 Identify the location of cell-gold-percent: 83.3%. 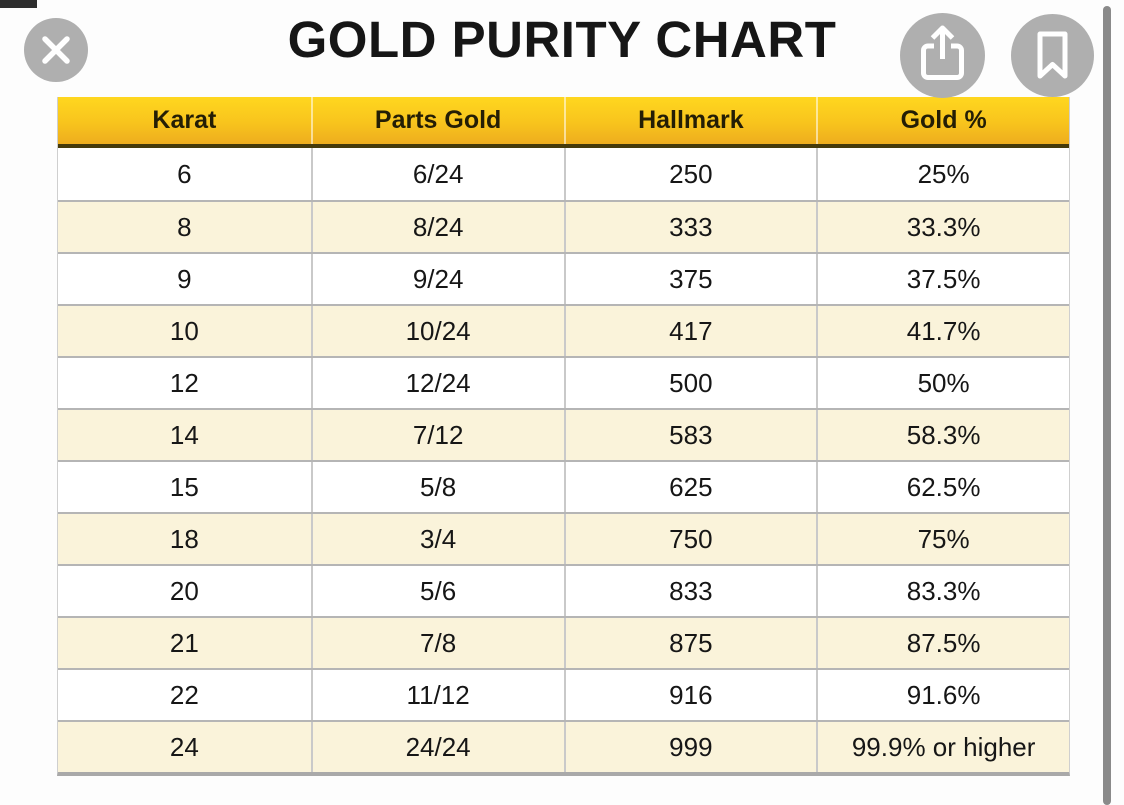
(942, 591).